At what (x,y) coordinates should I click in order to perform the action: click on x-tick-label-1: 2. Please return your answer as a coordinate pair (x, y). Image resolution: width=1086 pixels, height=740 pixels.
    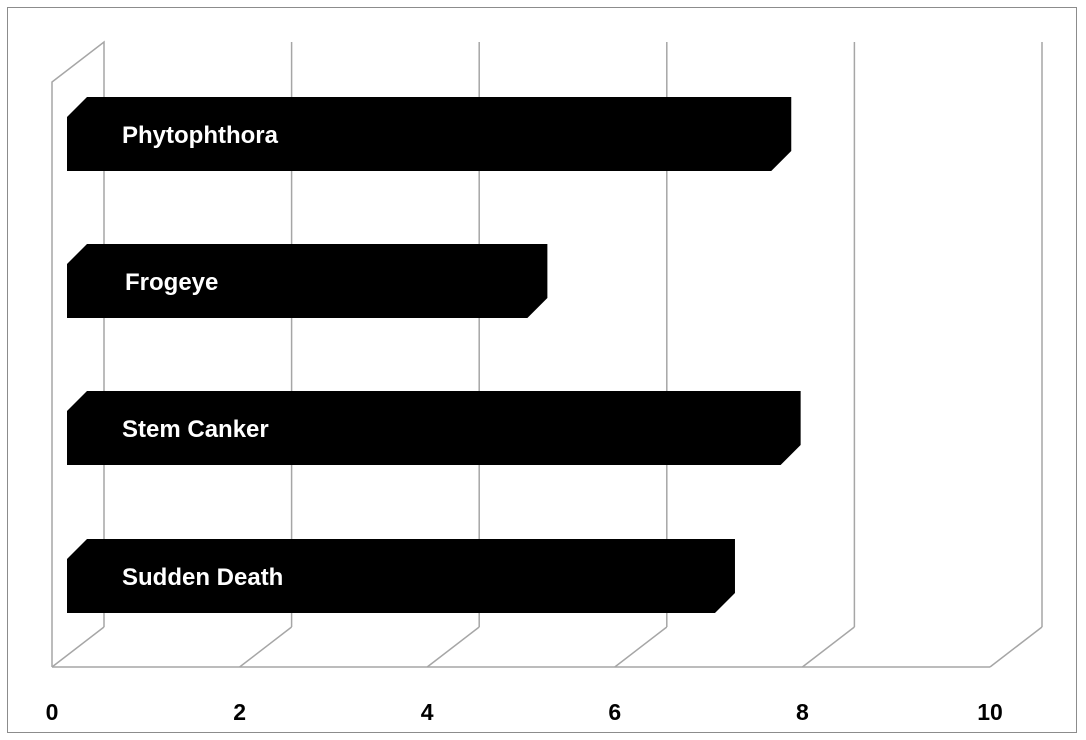
    Looking at the image, I should click on (239, 712).